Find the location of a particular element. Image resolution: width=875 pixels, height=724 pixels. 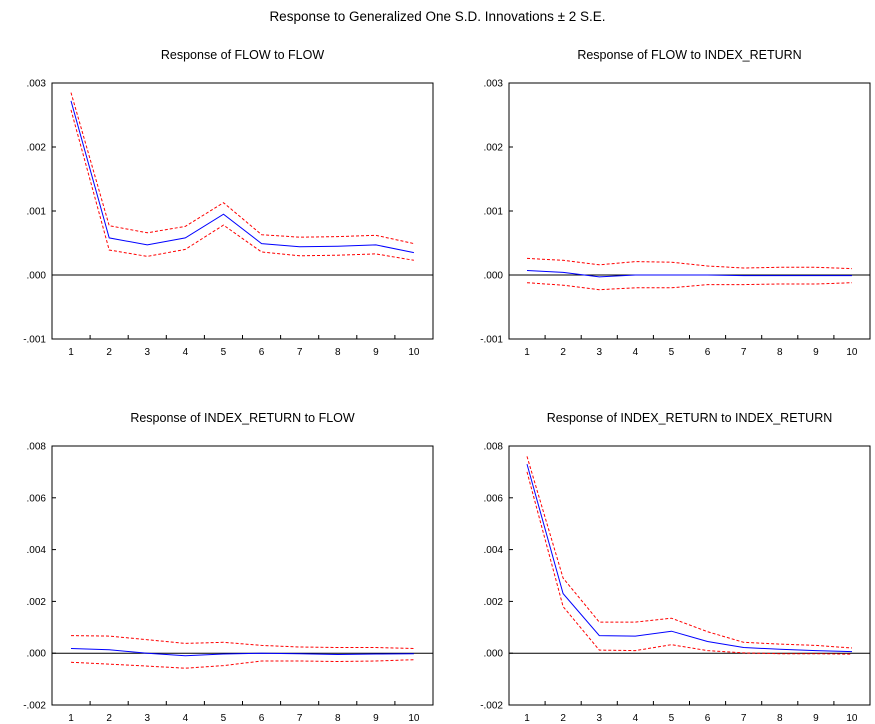

chart-title: Response of FLOW to FLOW is located at coordinates (242, 55).